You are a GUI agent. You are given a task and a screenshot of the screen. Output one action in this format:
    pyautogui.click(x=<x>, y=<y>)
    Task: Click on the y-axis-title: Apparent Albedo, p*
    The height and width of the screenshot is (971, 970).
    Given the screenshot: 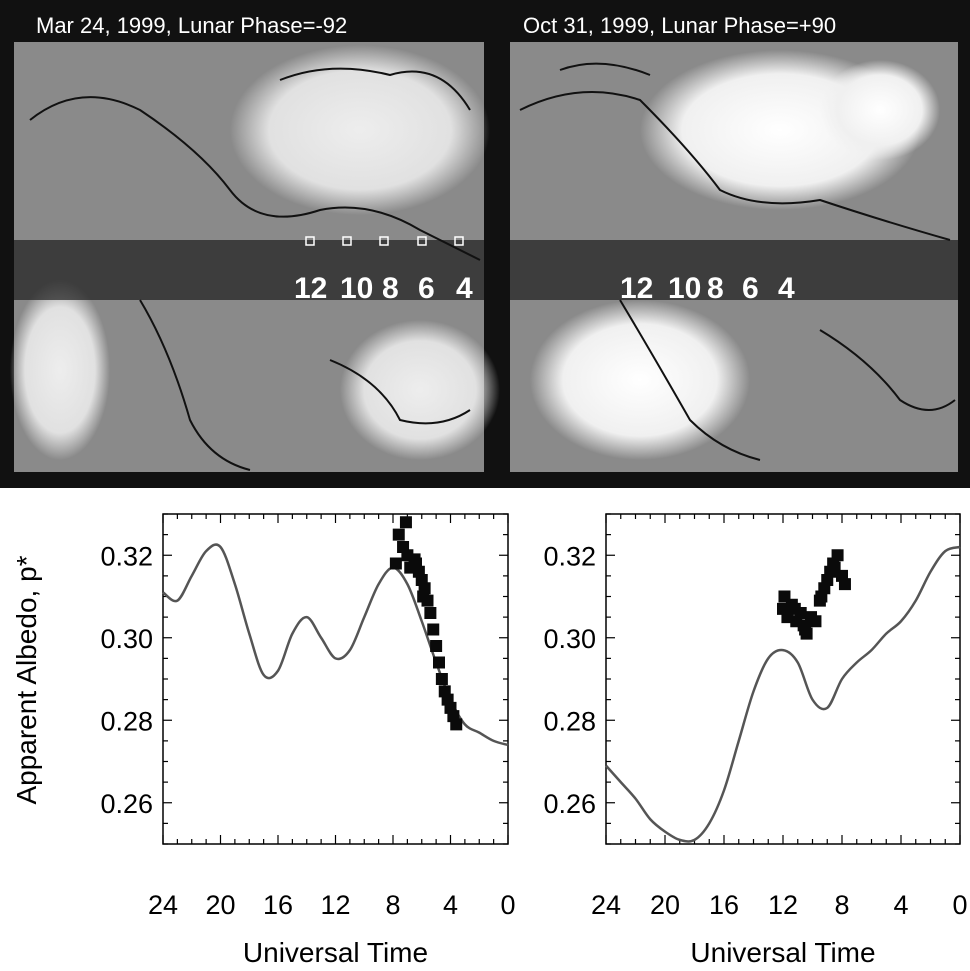 What is the action you would take?
    pyautogui.click(x=26, y=679)
    